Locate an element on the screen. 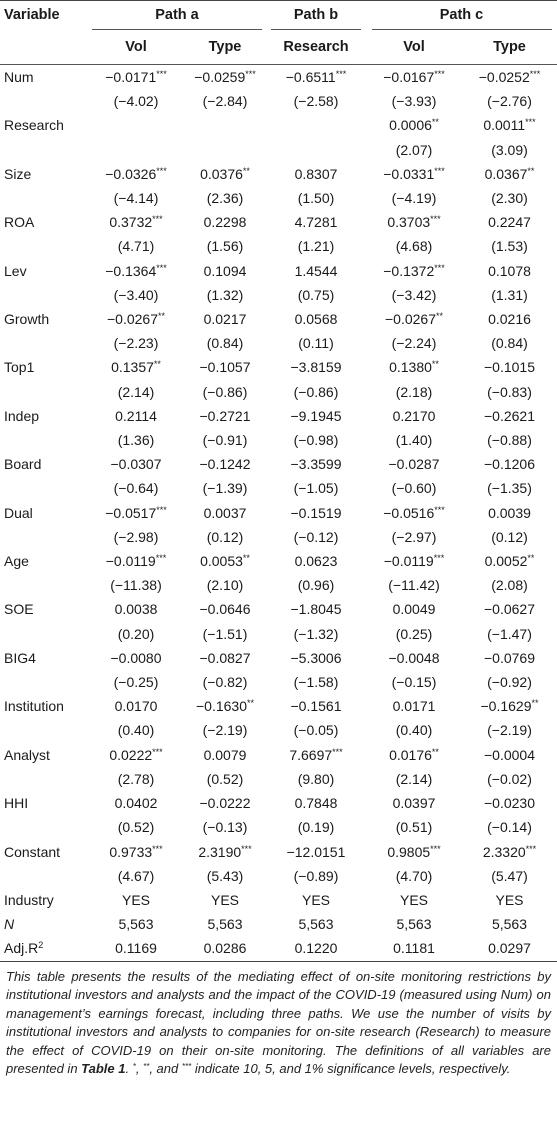 The image size is (557, 1140). group-header-path-b: Path b is located at coordinates (316, 15).